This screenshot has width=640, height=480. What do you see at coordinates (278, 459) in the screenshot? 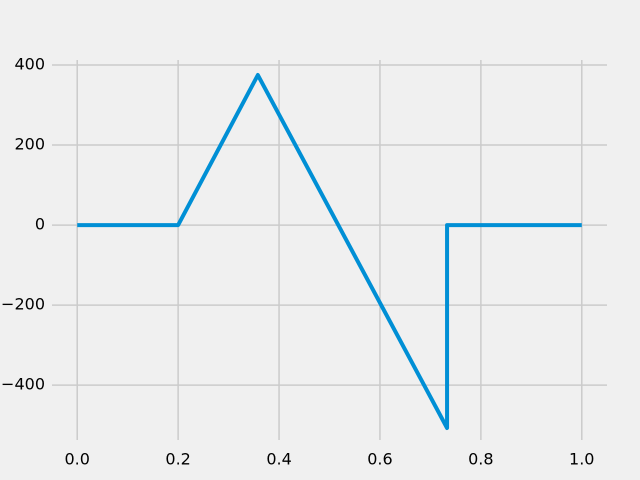
I see `x-tick-label: 0.4` at bounding box center [278, 459].